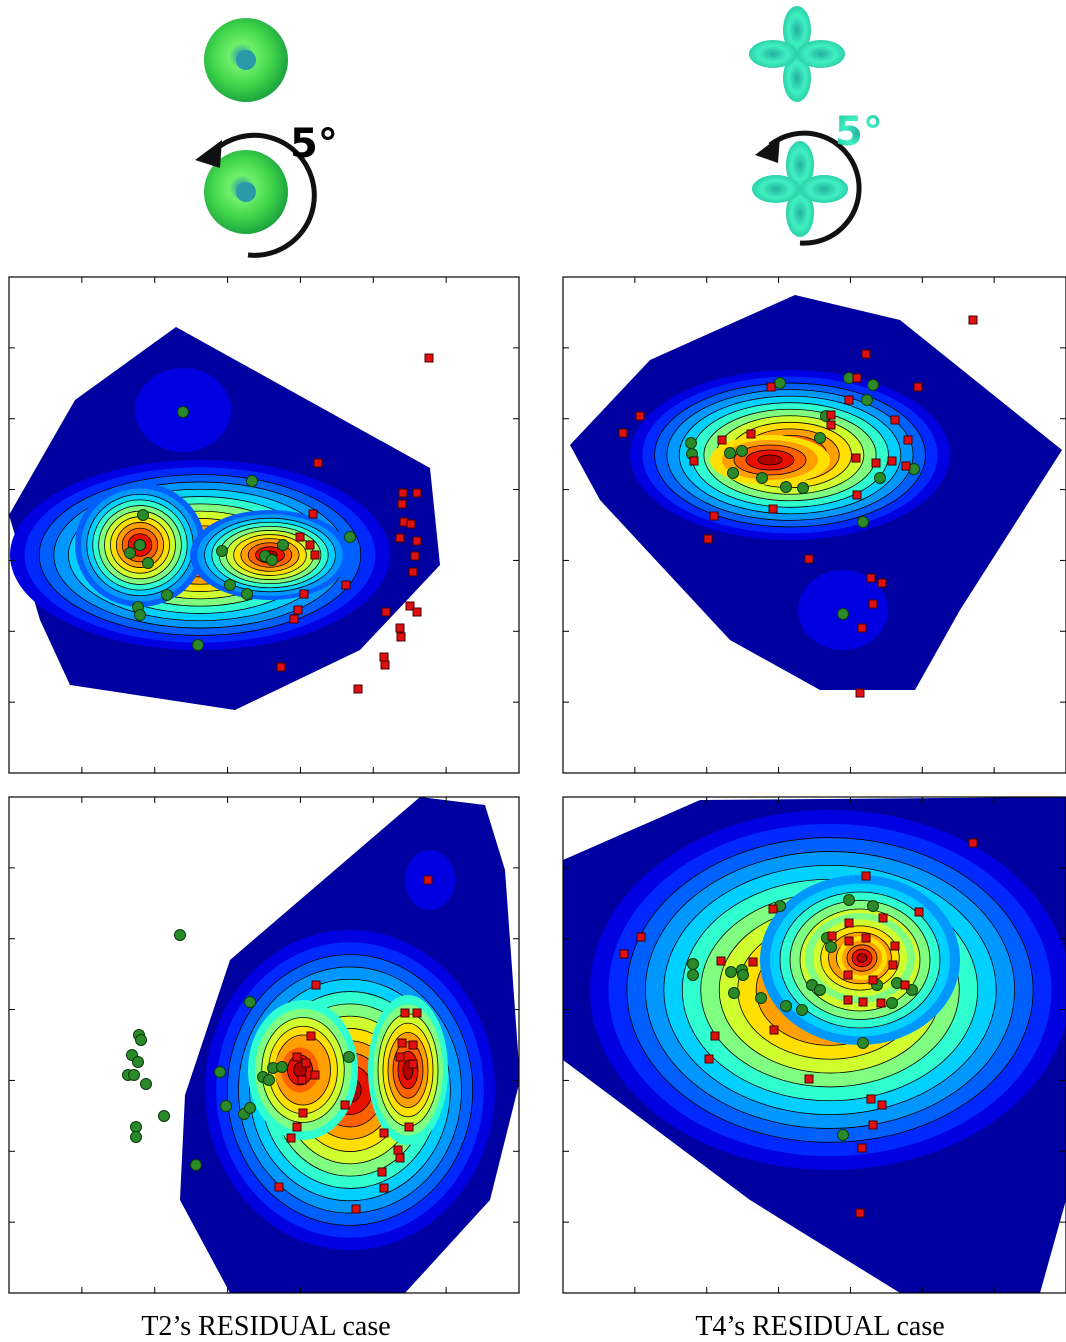 The image size is (1066, 1342). Describe the element at coordinates (816, 126) in the screenshot. I see `icon-t4: 5°` at that location.